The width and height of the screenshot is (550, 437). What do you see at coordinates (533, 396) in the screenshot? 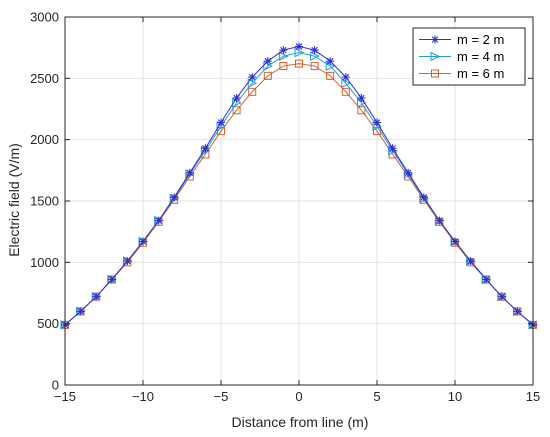
I see `x-tick-label: 15` at bounding box center [533, 396].